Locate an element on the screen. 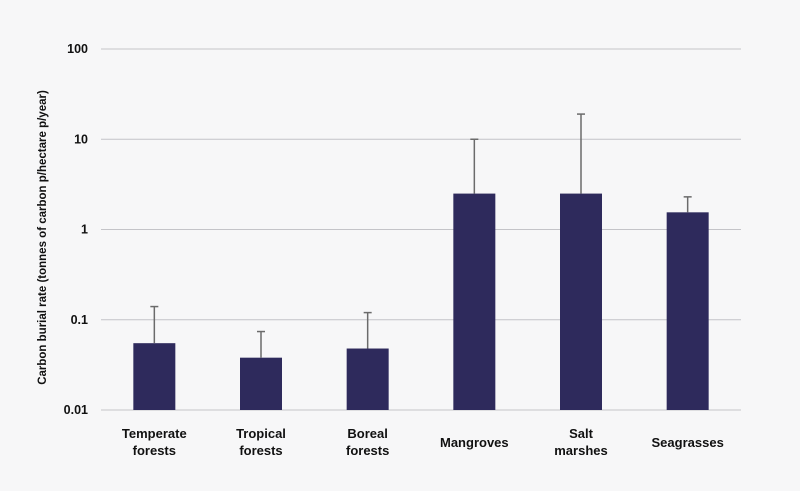 The width and height of the screenshot is (800, 491). y-tick-label: 100 is located at coordinates (77, 49).